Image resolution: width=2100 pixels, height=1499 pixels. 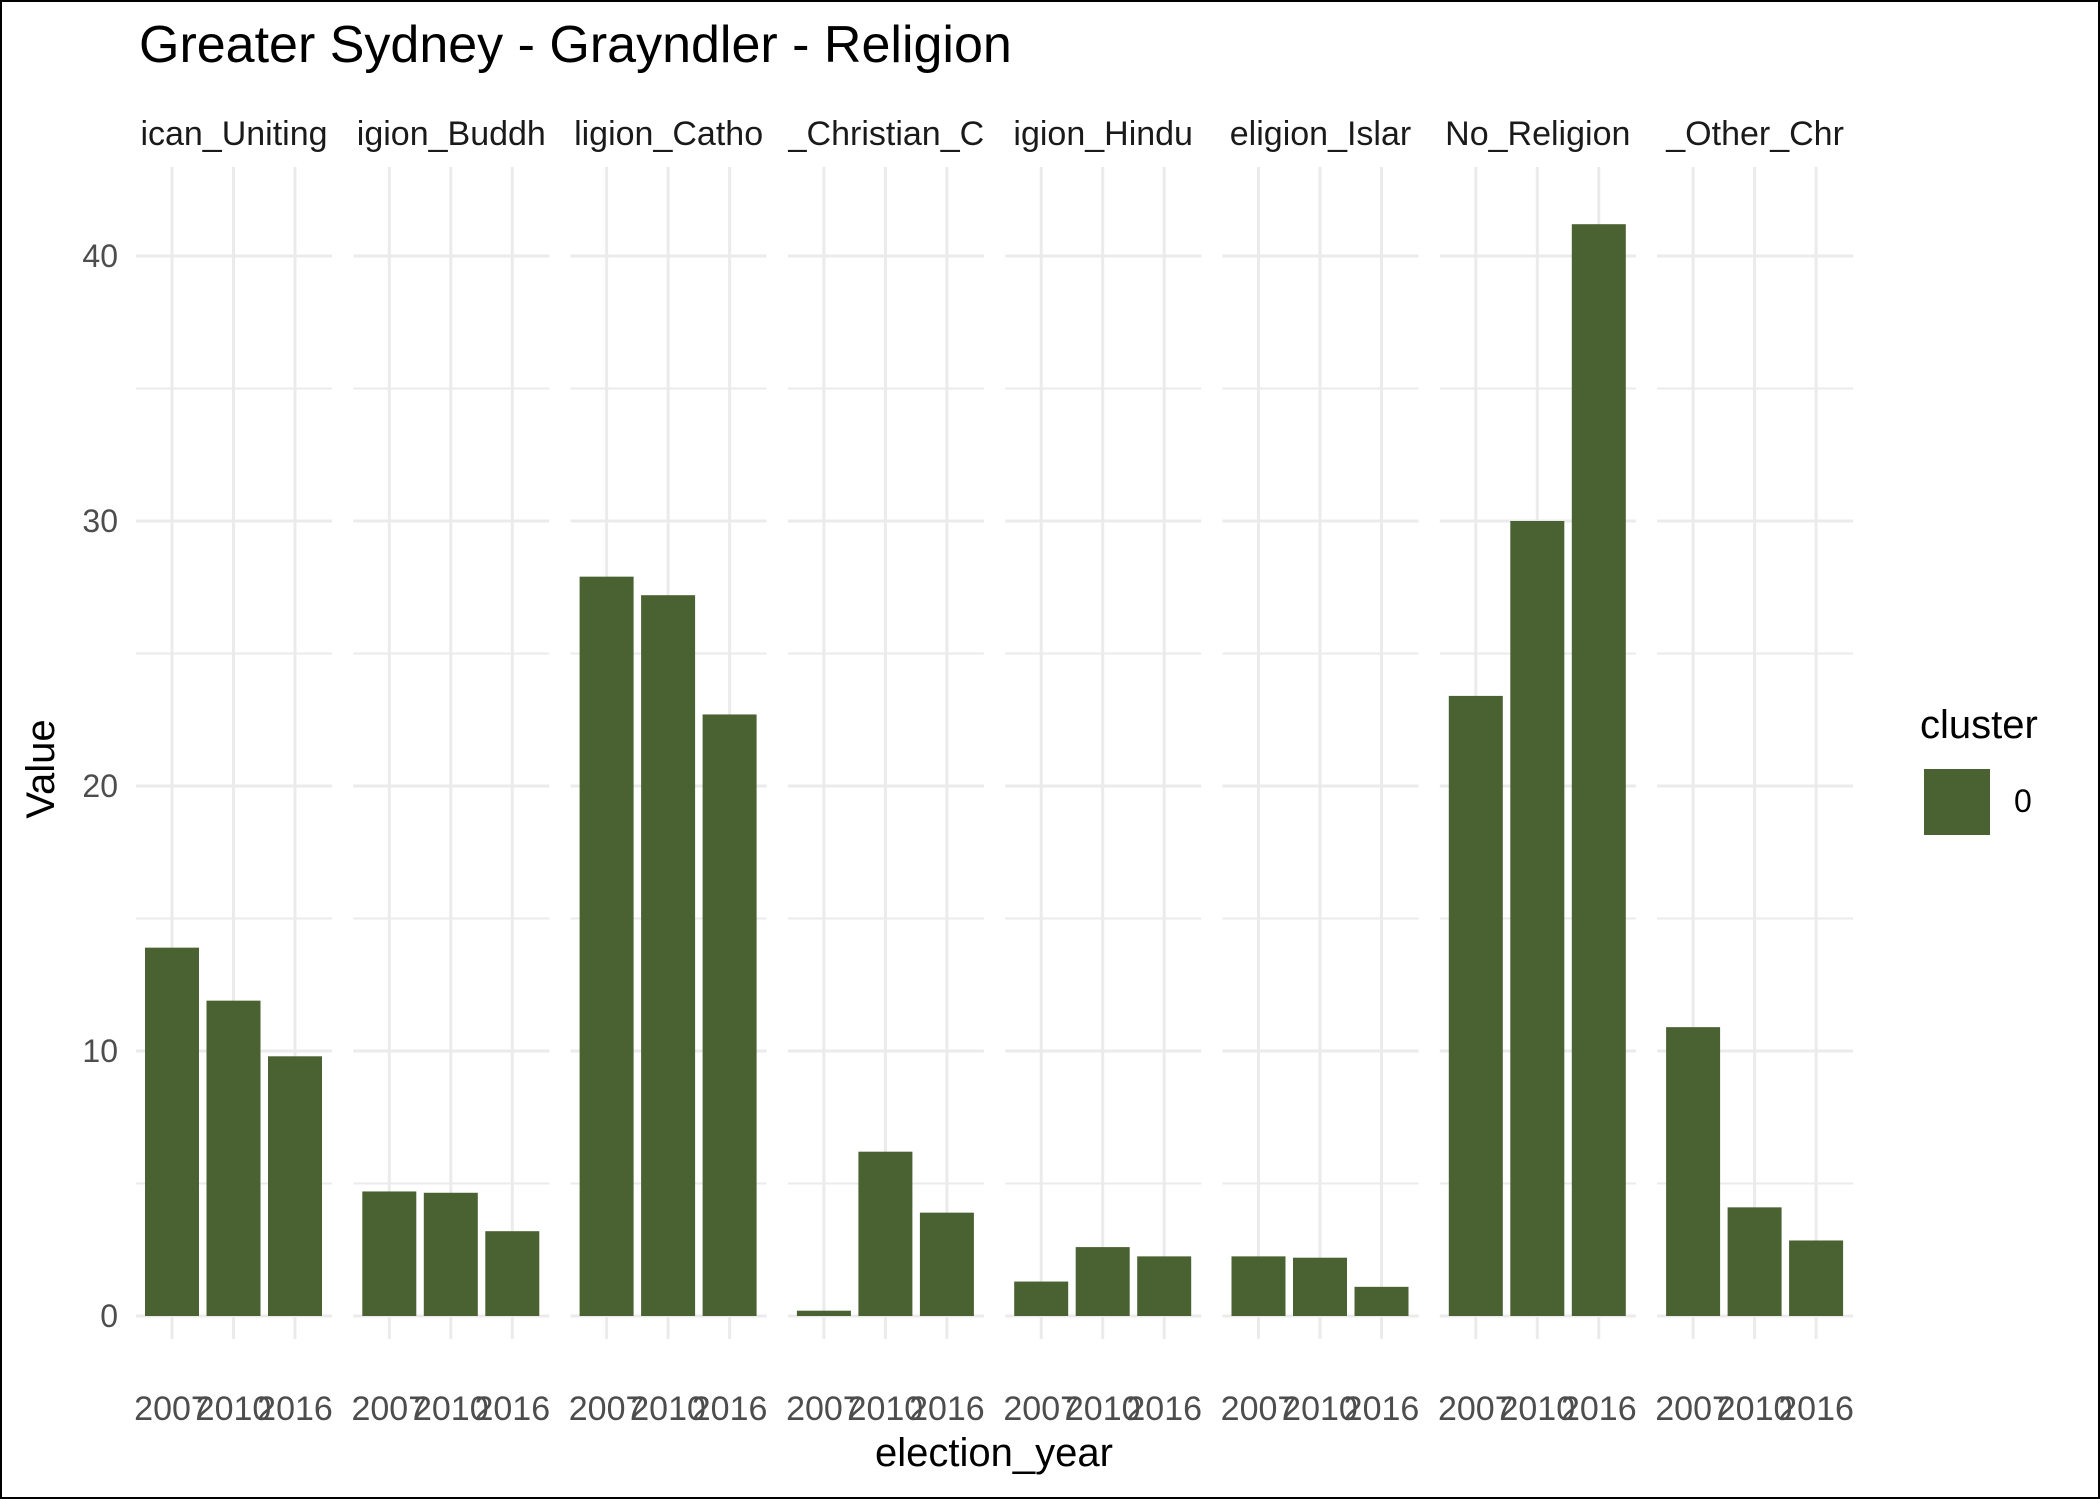 I want to click on legend: cluster 0, so click(x=1979, y=769).